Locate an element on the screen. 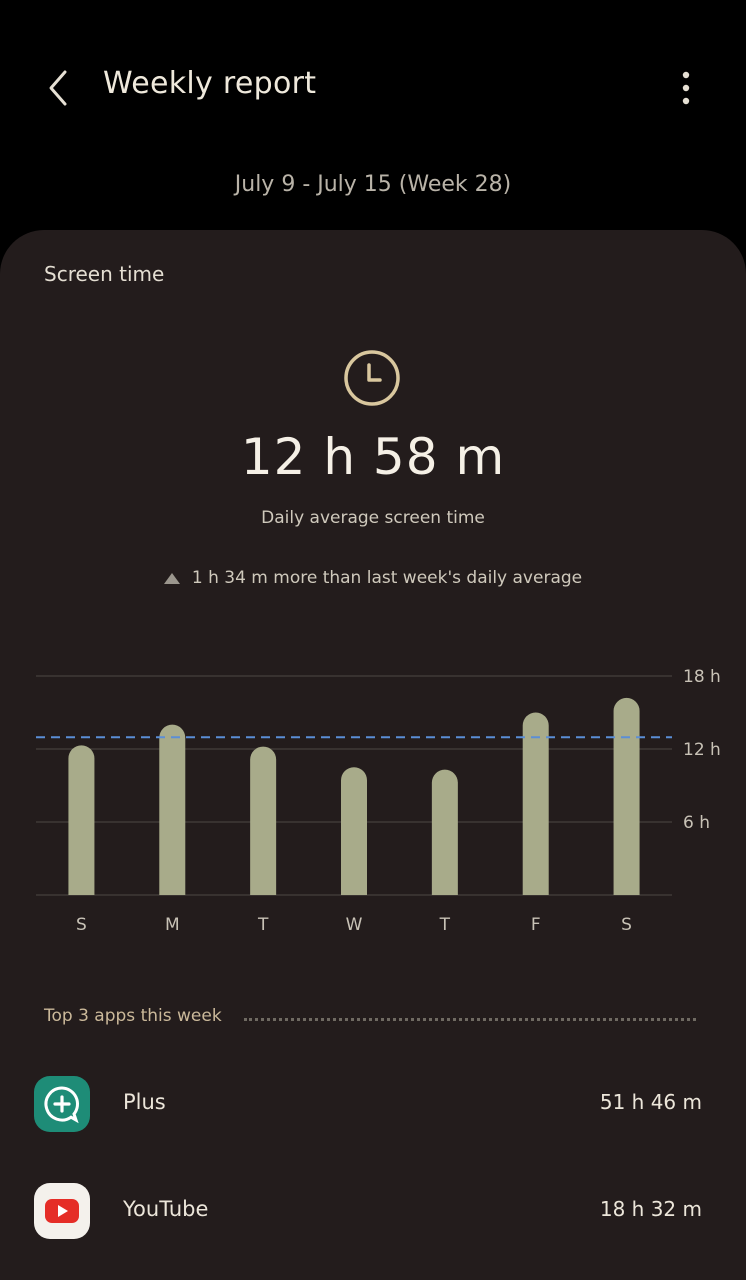  date-range: July 9 - July 15 (Week 28) is located at coordinates (373, 184).